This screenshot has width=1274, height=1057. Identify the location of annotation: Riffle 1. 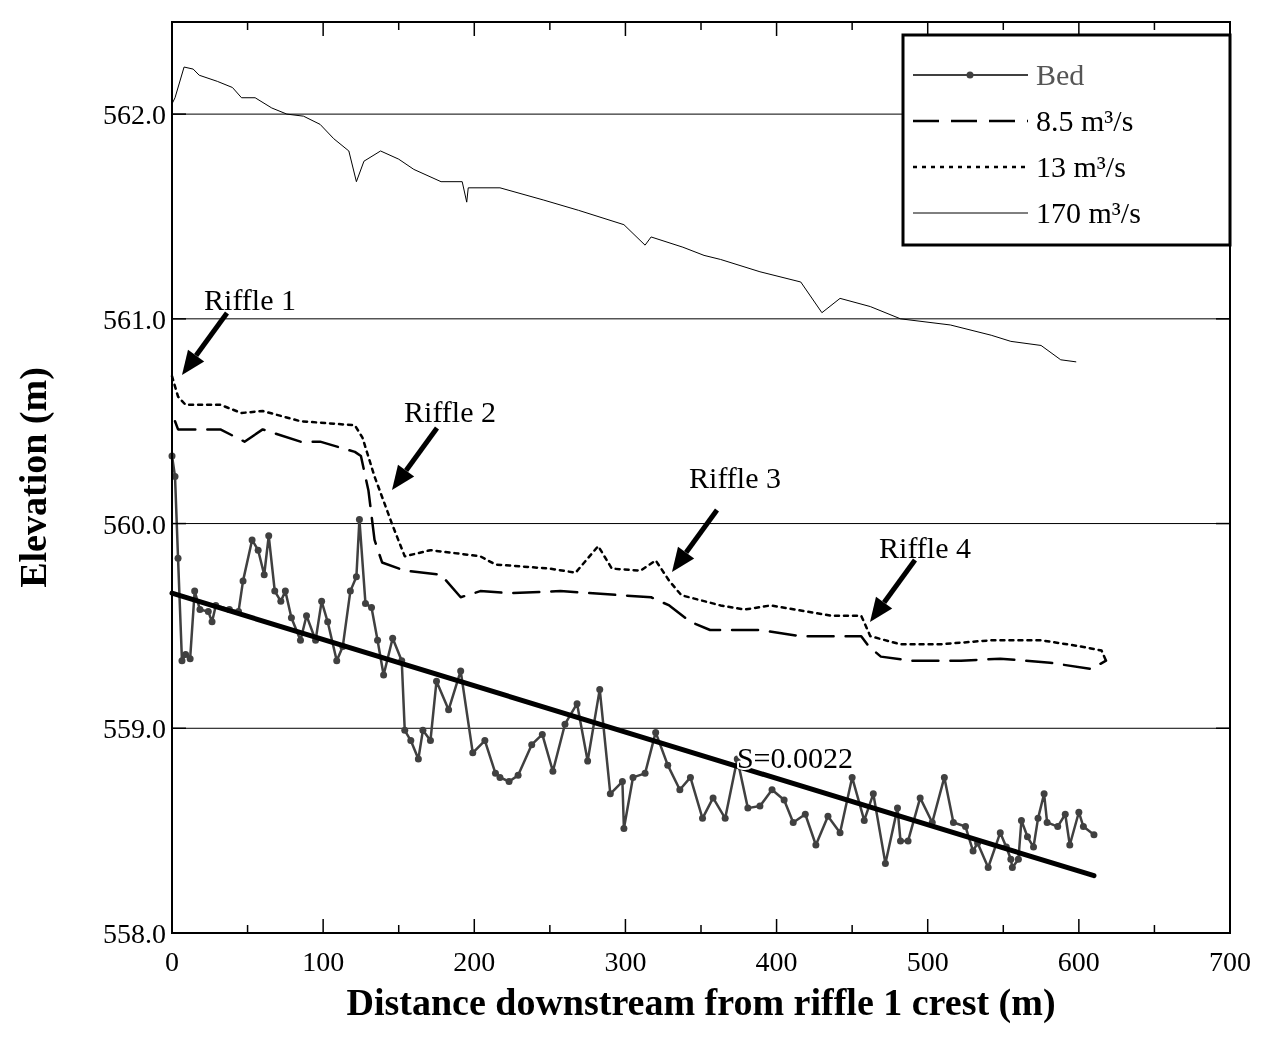
(250, 299).